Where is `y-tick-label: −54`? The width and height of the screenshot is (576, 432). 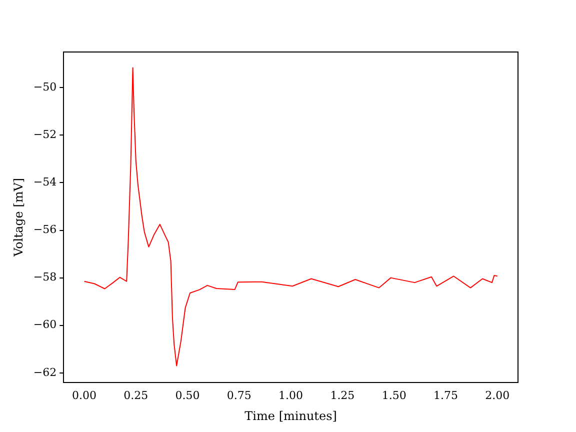
y-tick-label: −54 is located at coordinates (45, 182).